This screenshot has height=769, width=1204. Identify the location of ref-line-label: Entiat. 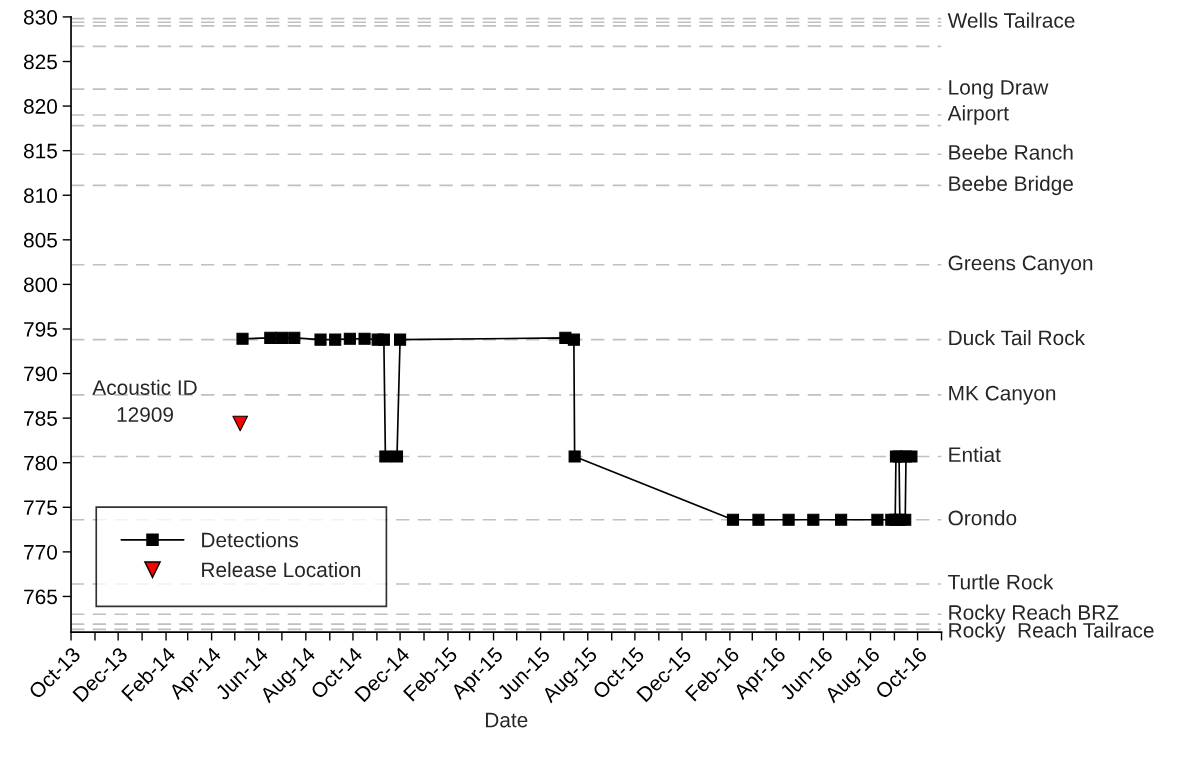
(975, 454).